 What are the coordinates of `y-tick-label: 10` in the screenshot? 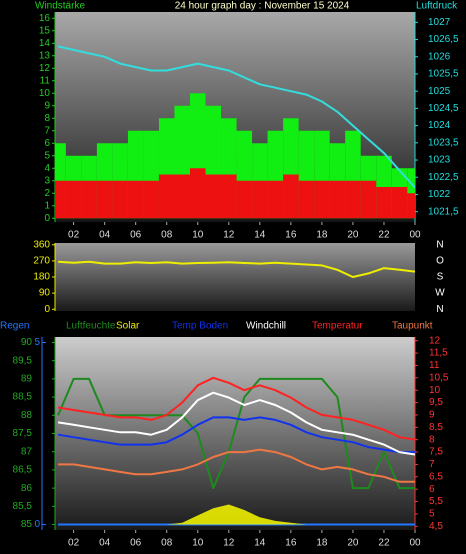 It's located at (45, 93).